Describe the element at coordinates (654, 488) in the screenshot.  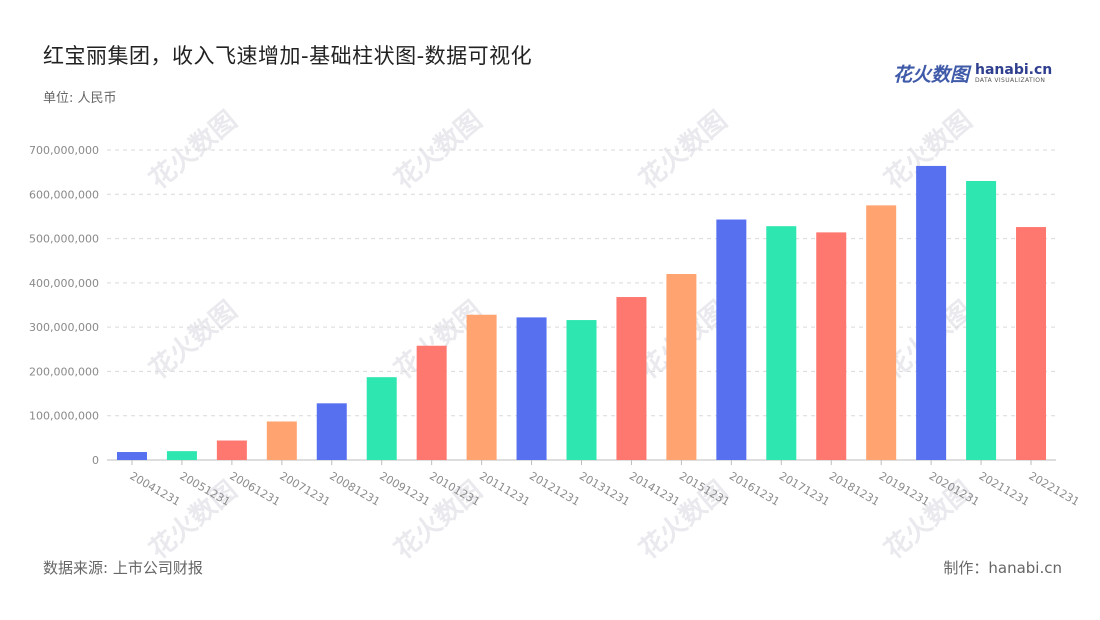
I see `x-tick-label: 20141231` at that location.